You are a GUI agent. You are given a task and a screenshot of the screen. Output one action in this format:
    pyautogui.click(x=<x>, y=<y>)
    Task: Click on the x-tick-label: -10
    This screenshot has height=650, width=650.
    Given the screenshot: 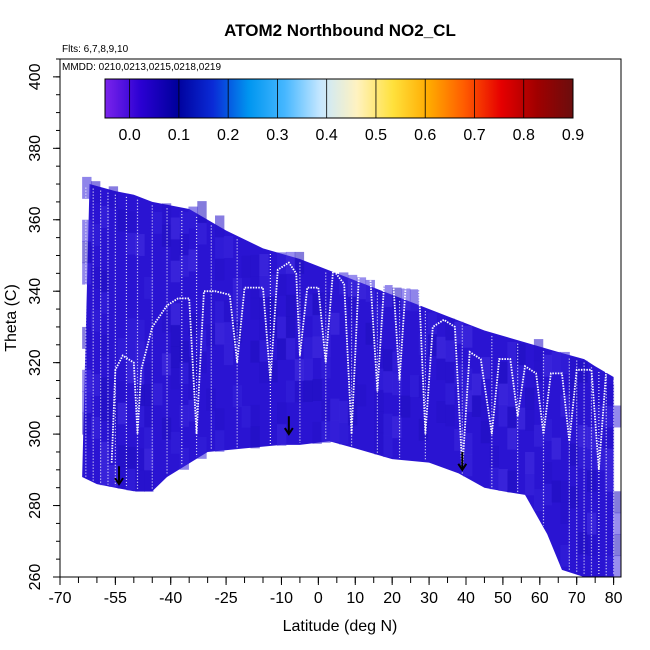 What is the action you would take?
    pyautogui.click(x=281, y=598)
    